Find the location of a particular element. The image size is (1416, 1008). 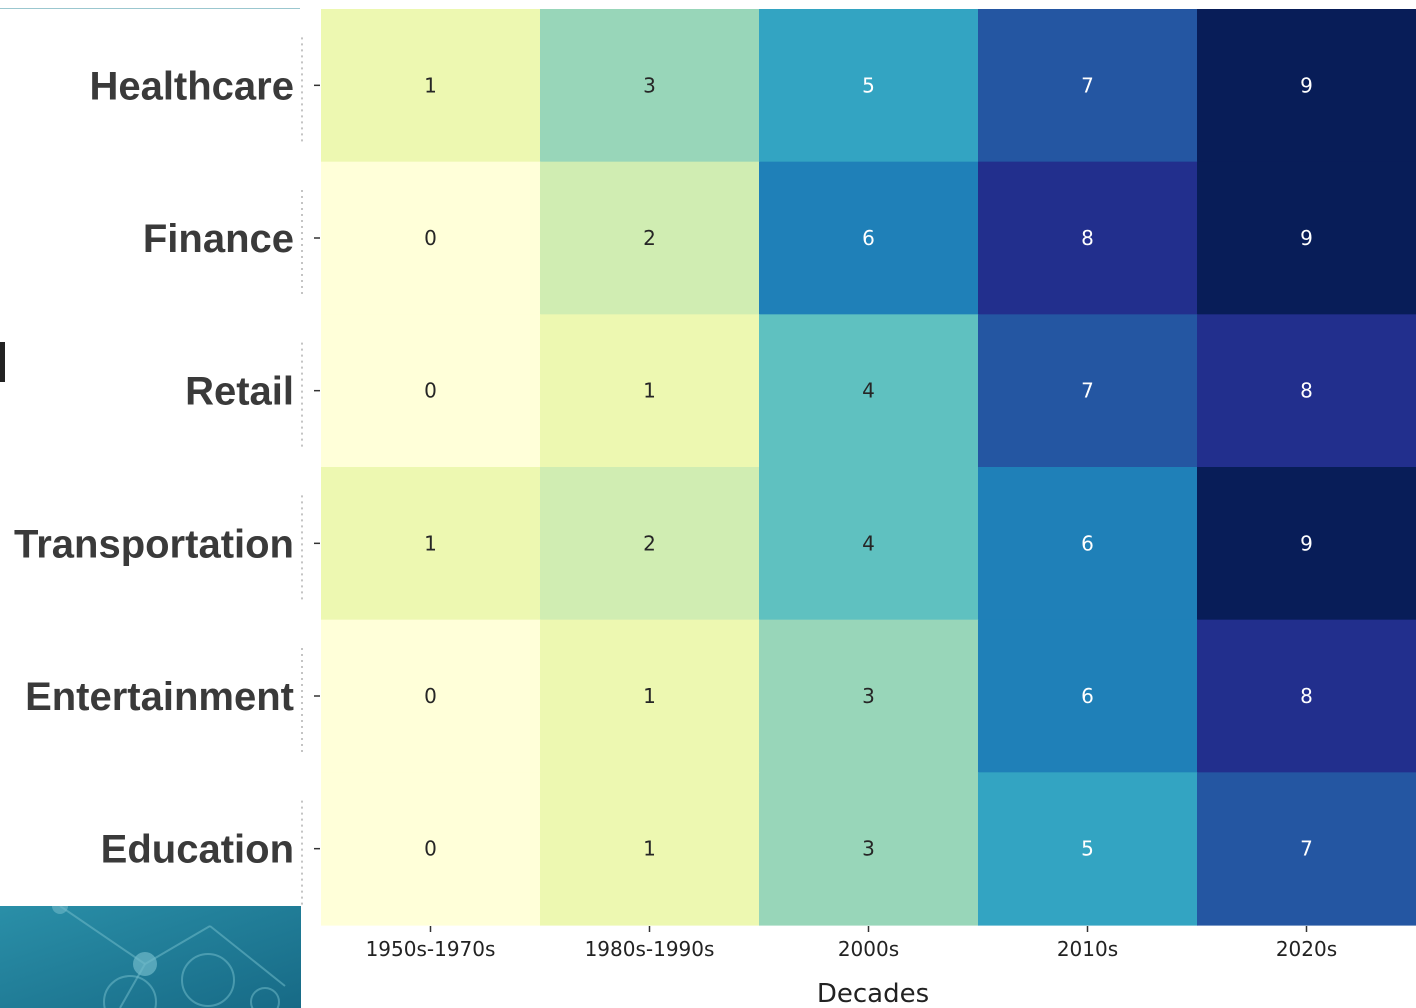

x-axis-title: Decades is located at coordinates (873, 993).